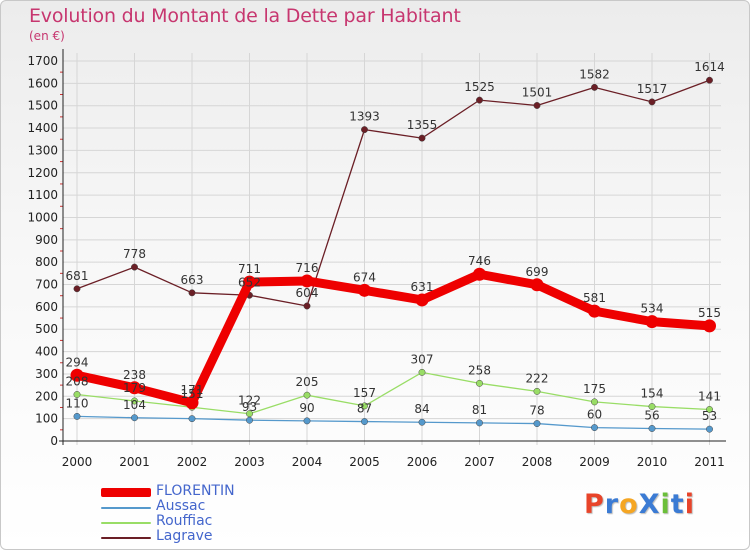 This screenshot has width=750, height=550. Describe the element at coordinates (42, 128) in the screenshot. I see `y-tick-label: 1400` at that location.